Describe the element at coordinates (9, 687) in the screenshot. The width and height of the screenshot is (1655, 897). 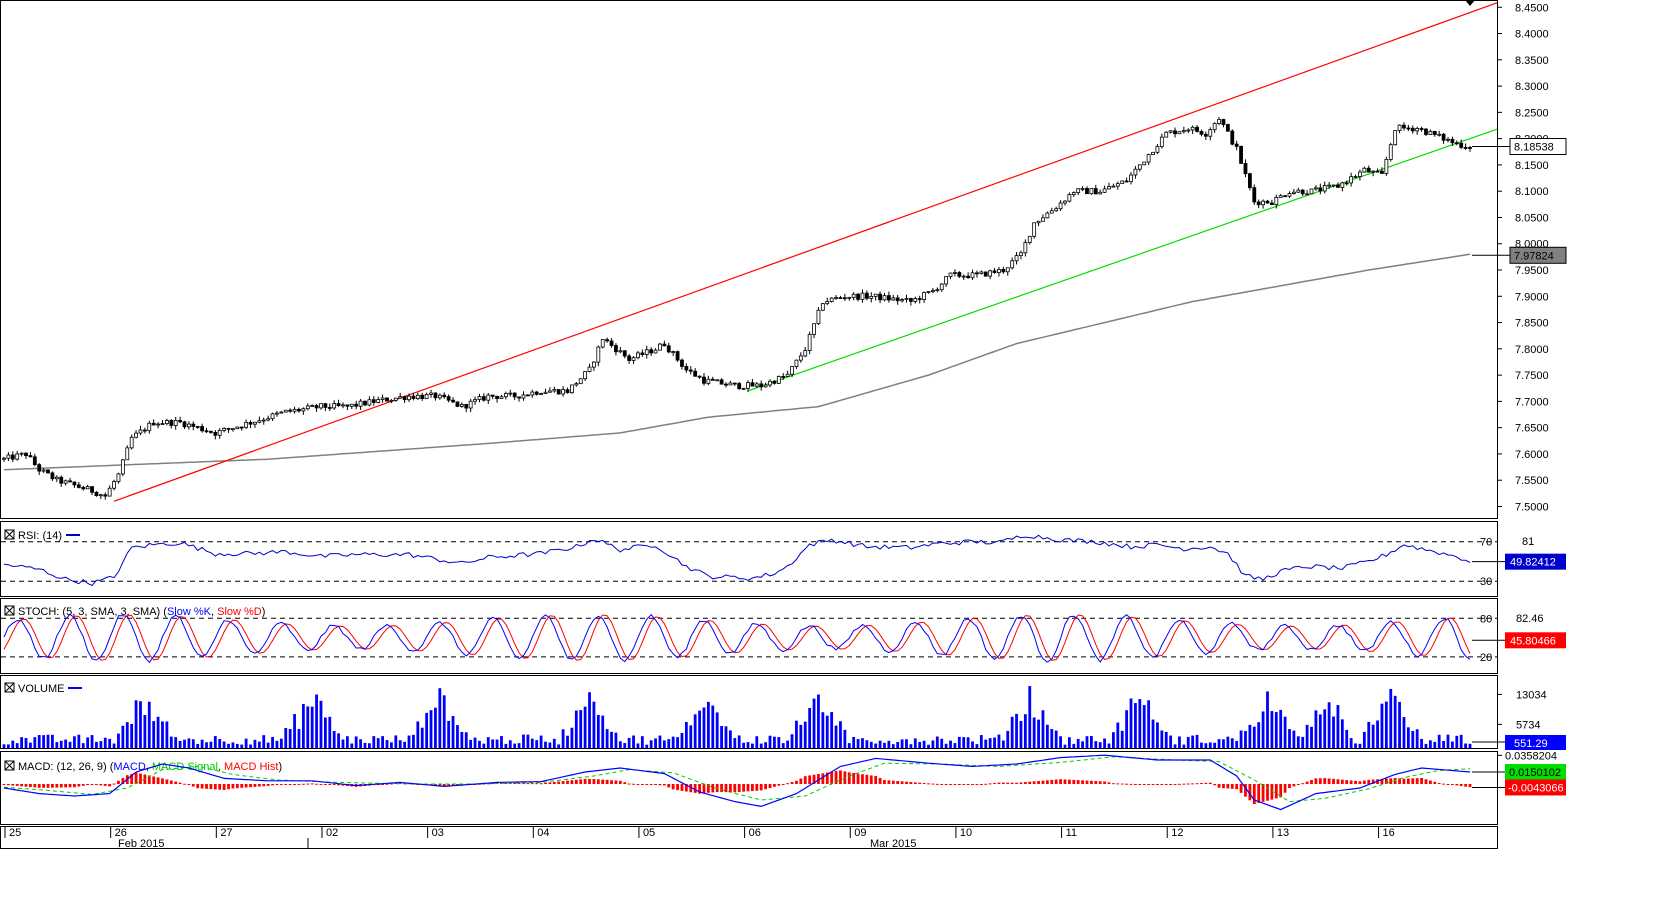
I see `volume-close-icon` at that location.